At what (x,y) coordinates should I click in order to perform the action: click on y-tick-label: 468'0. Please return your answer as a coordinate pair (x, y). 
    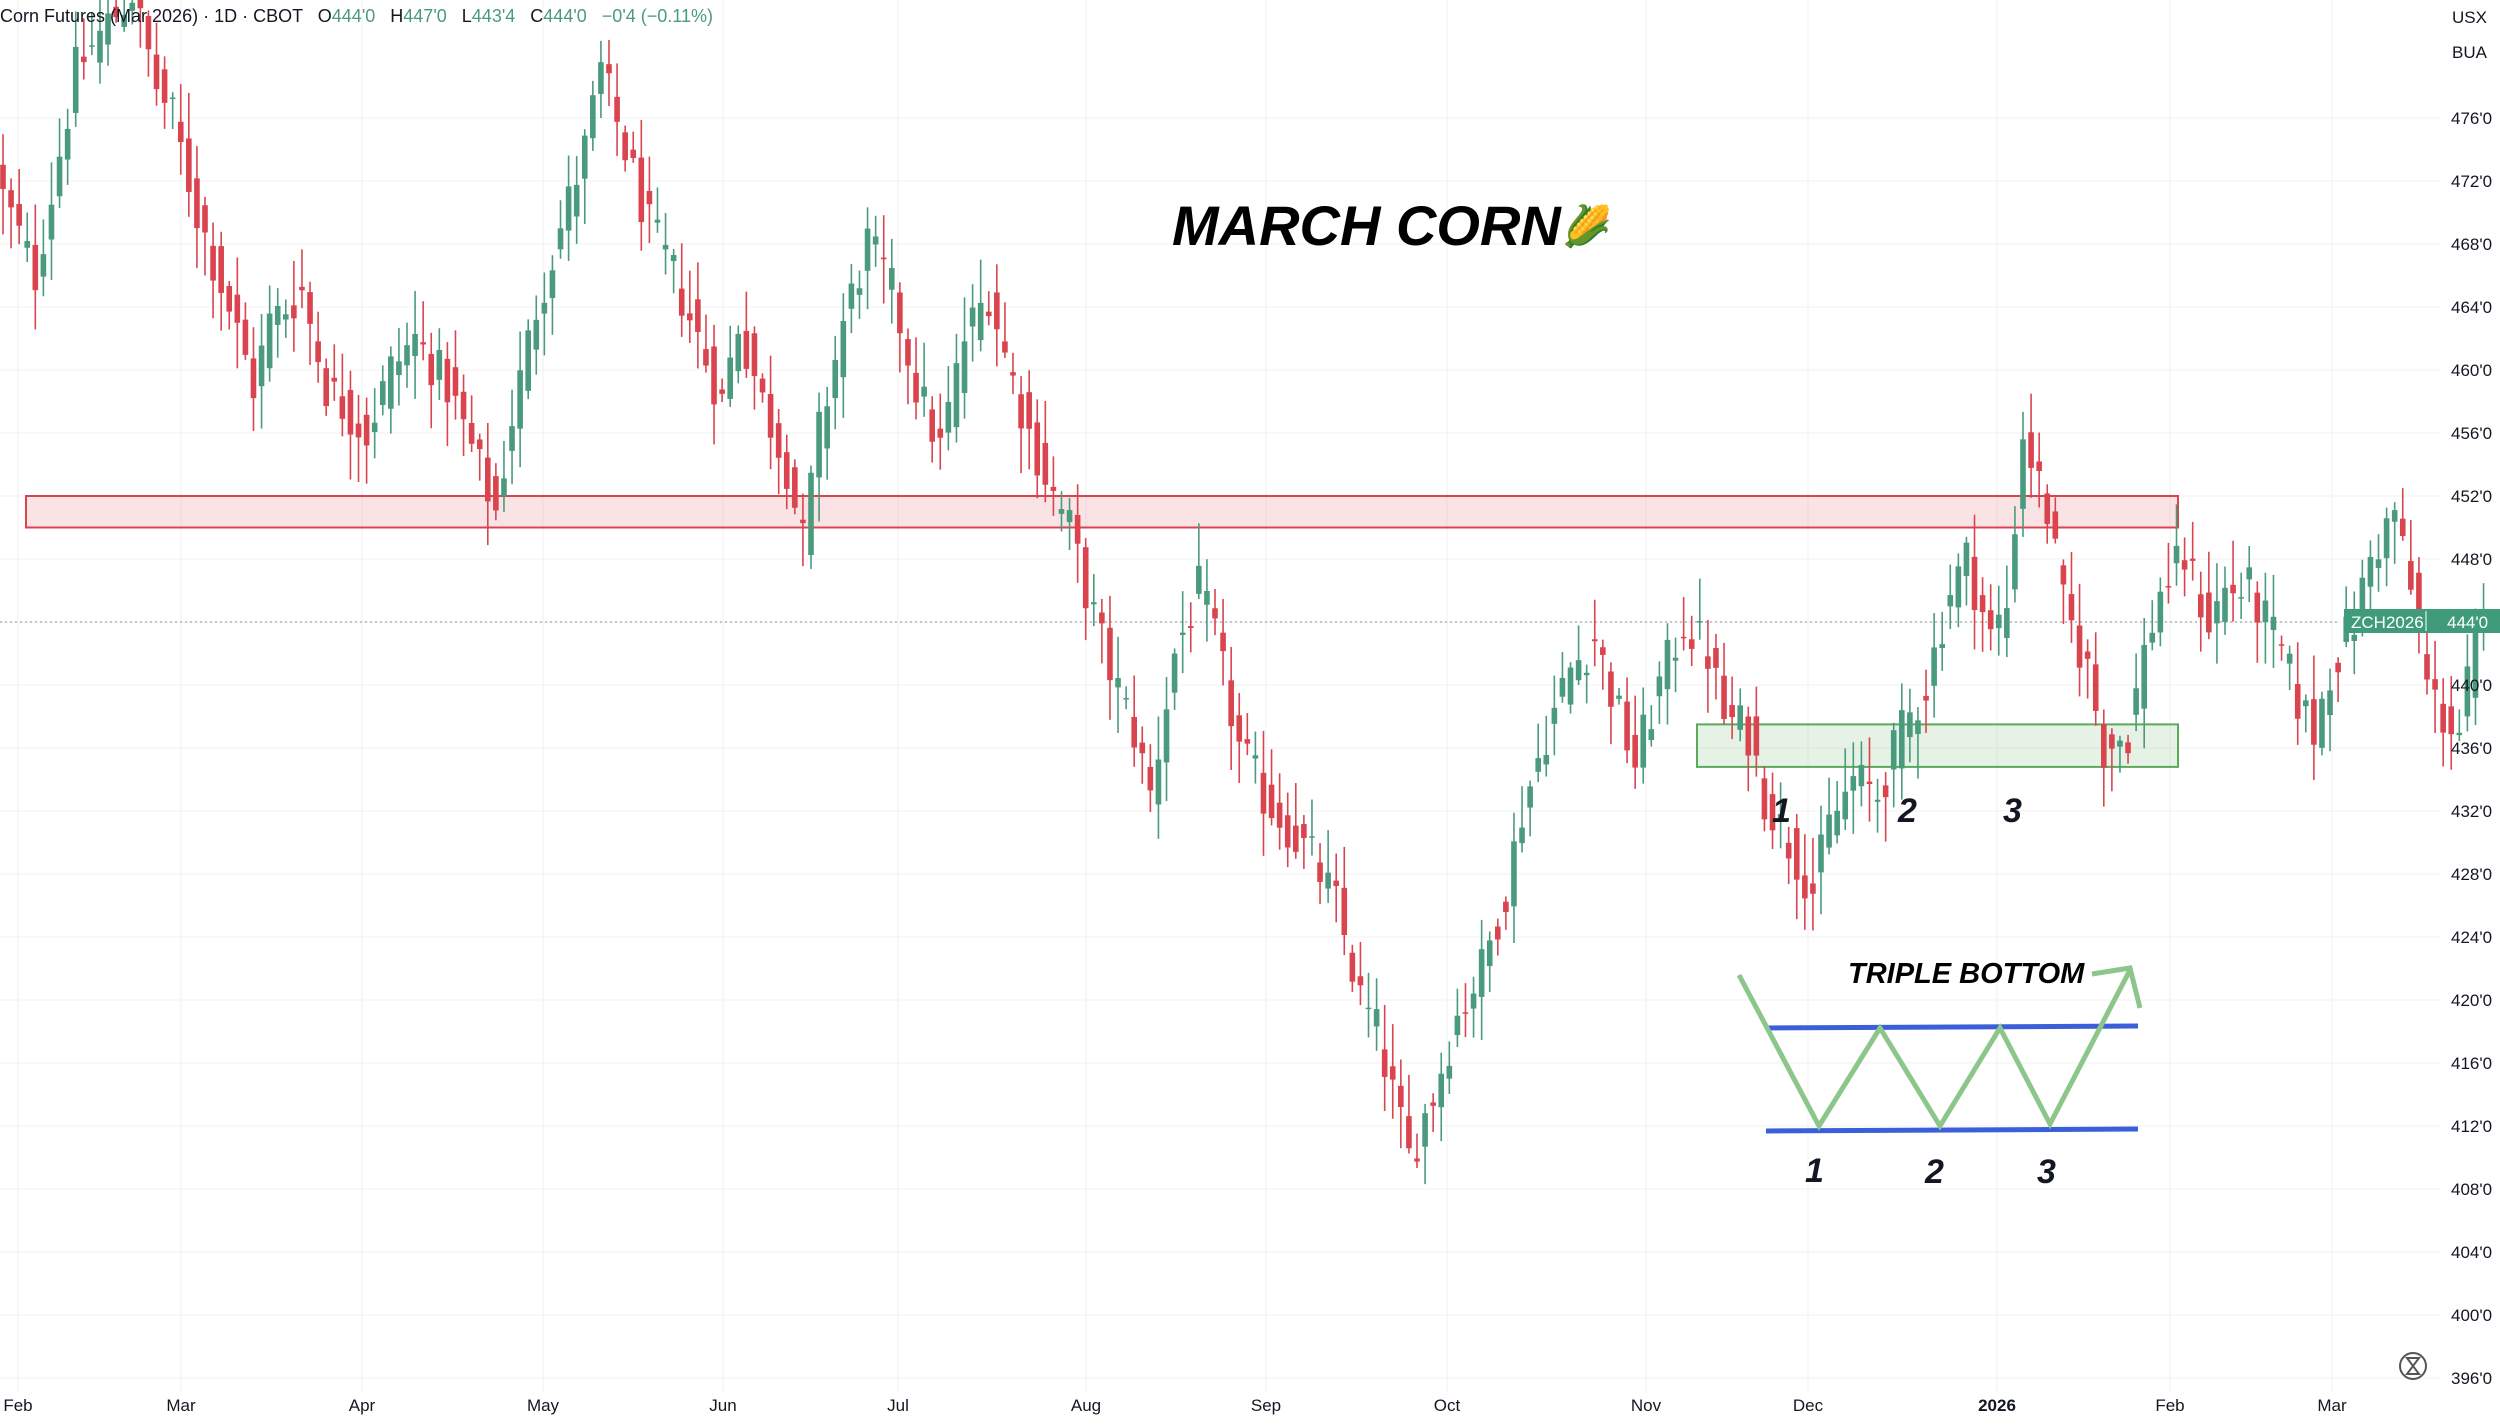
    Looking at the image, I should click on (2471, 244).